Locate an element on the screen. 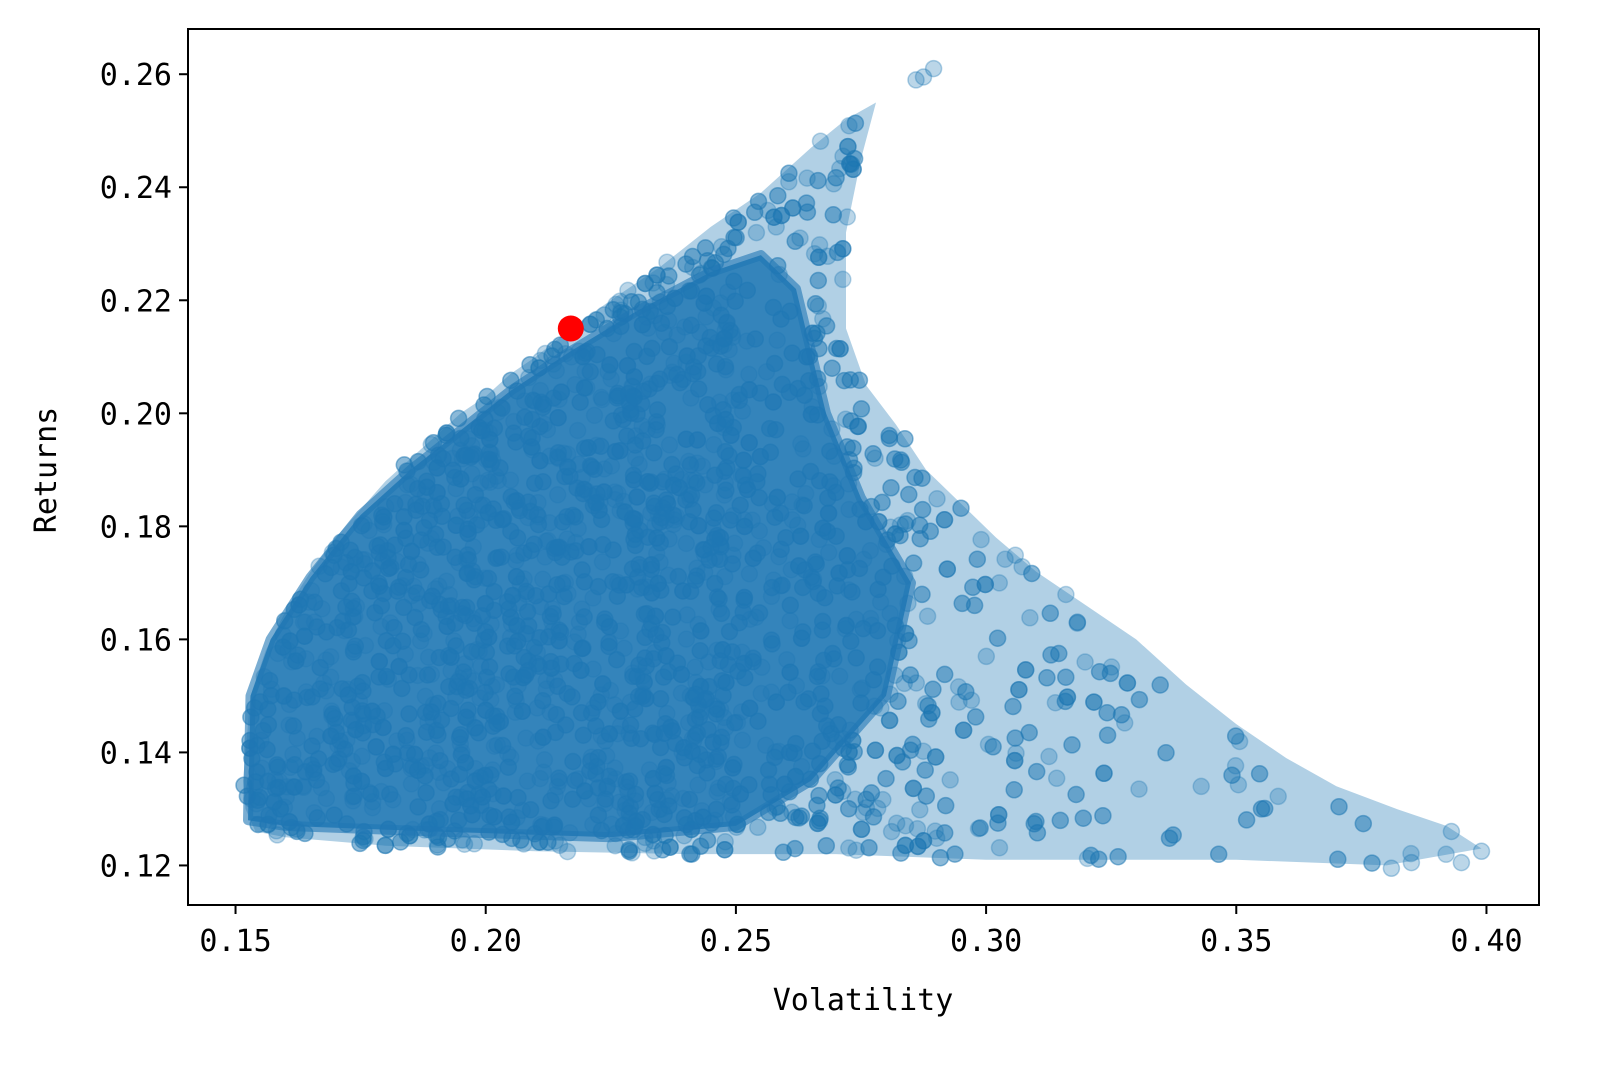 This screenshot has width=1619, height=1085. y-tick-label: 0.20 is located at coordinates (136, 414).